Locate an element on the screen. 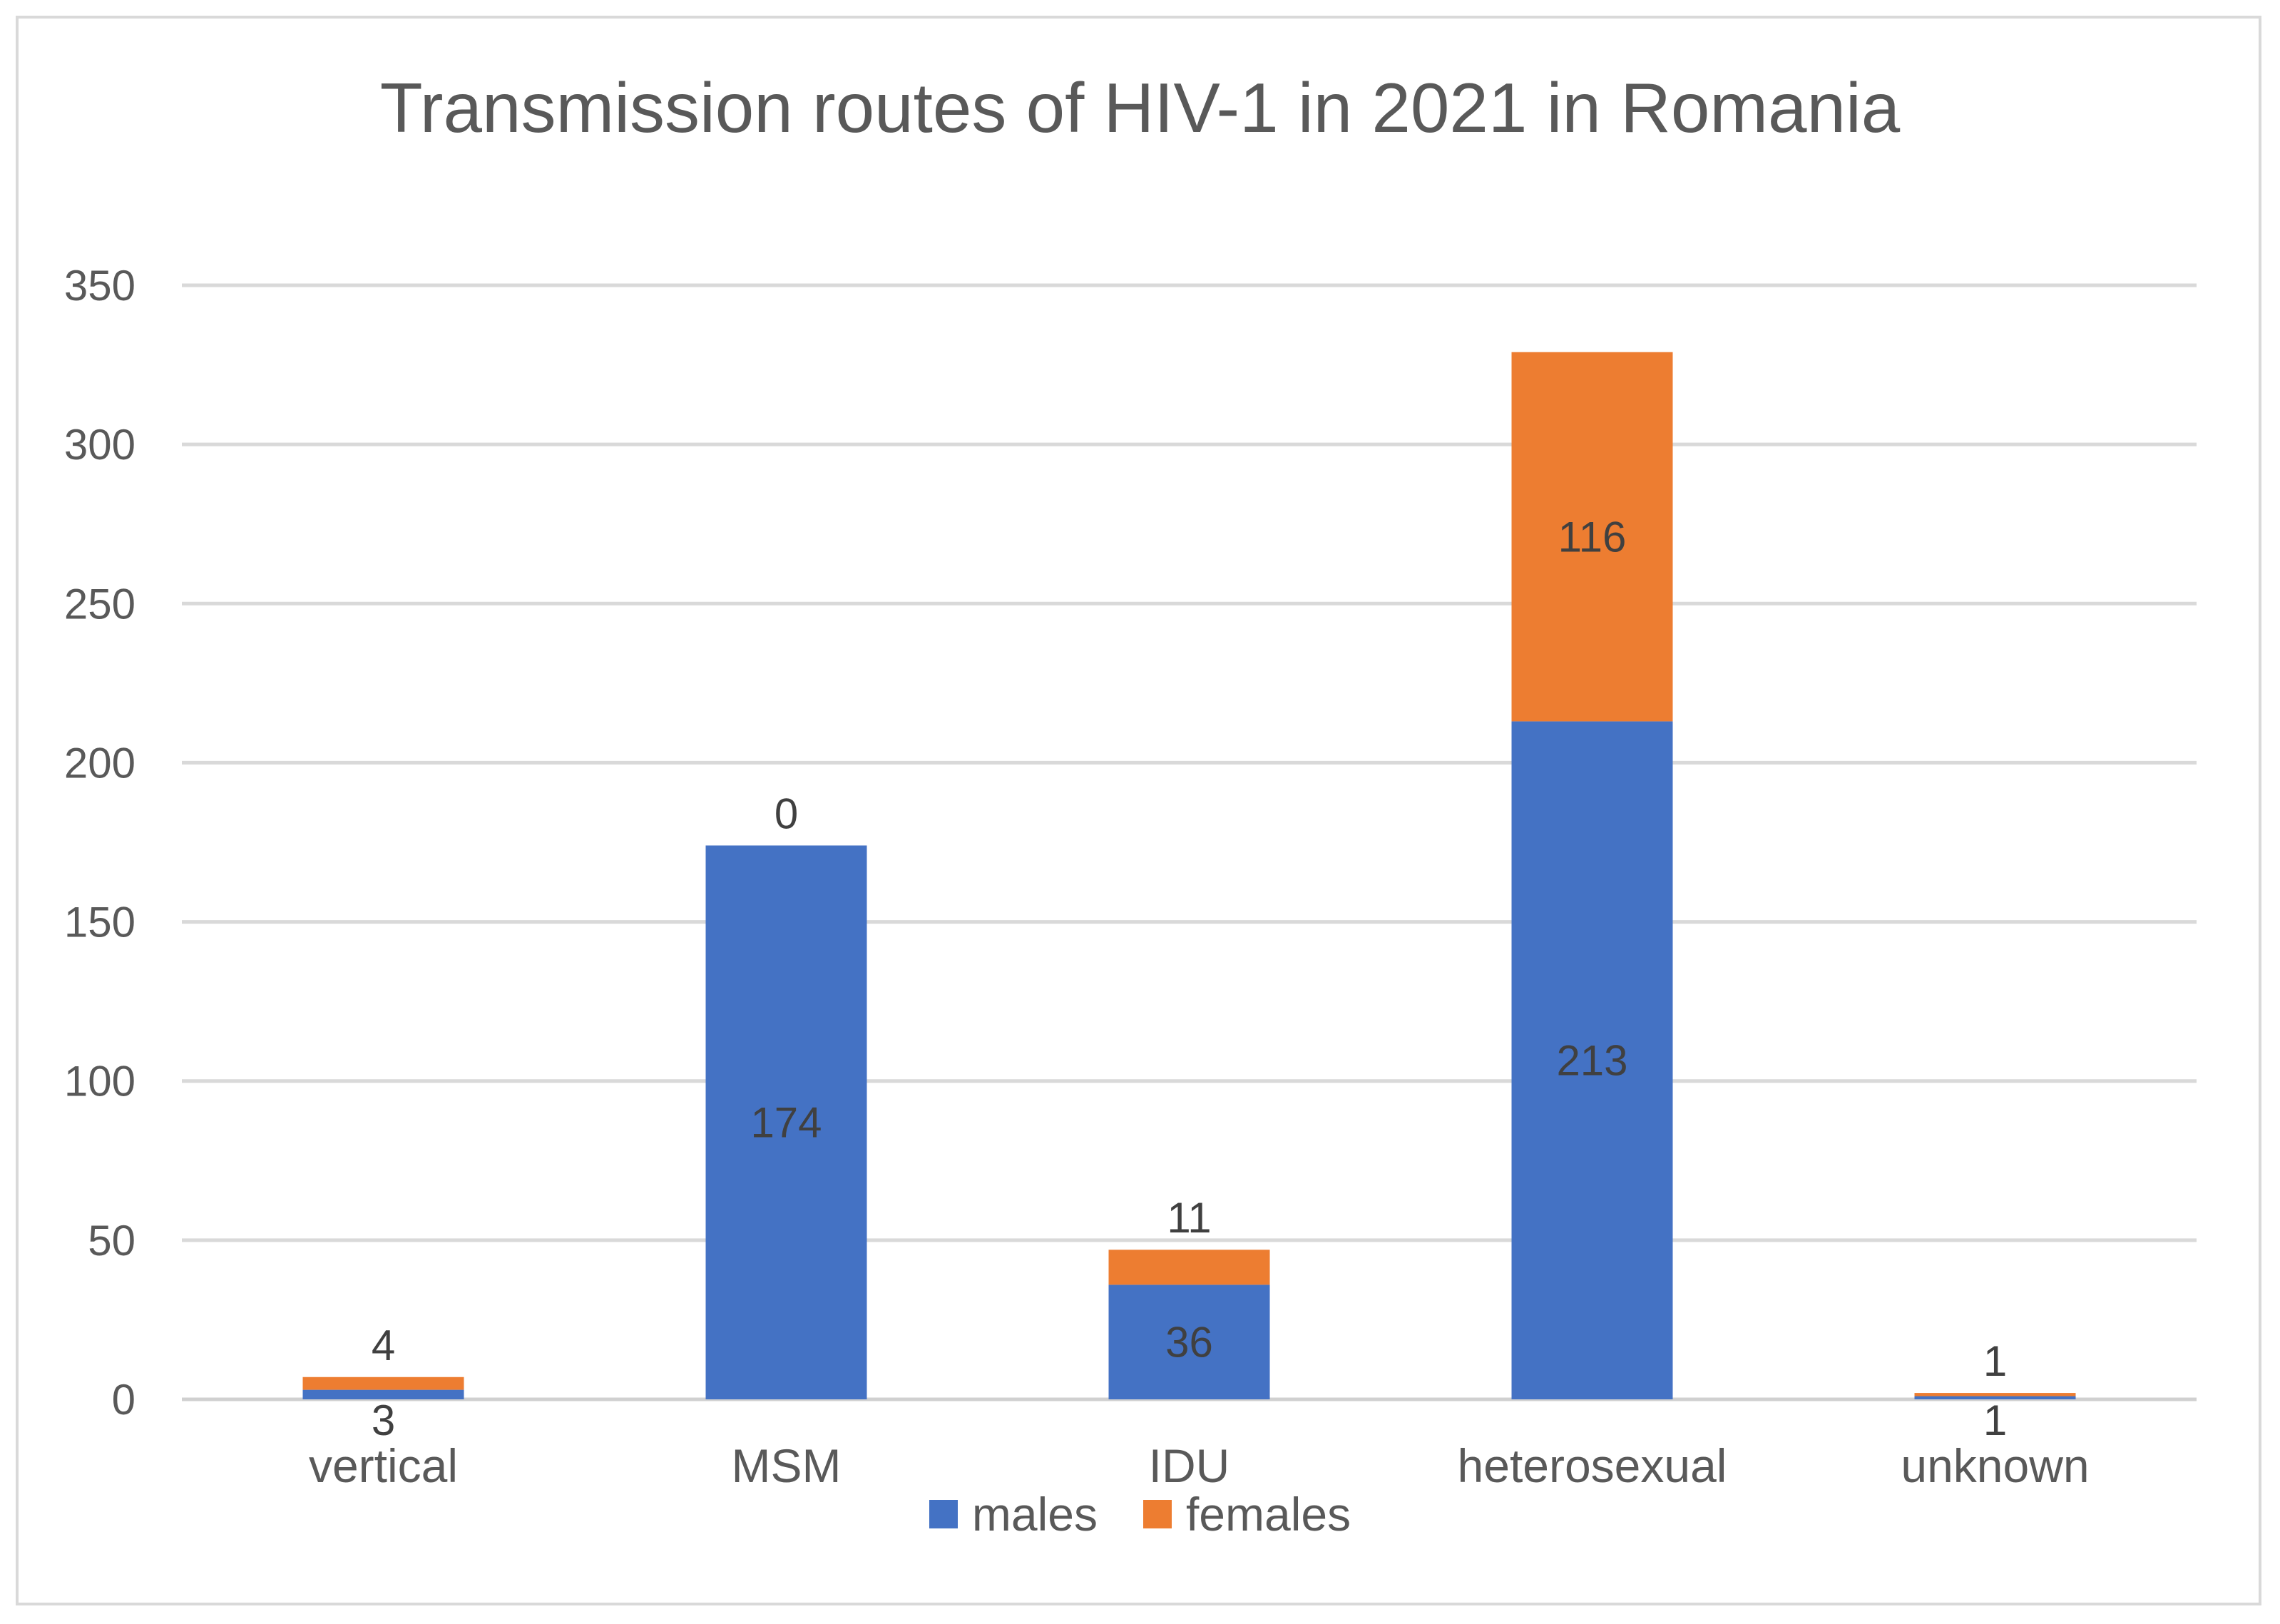 The width and height of the screenshot is (2280, 1624). x-category-label: heterosexual is located at coordinates (1592, 1465).